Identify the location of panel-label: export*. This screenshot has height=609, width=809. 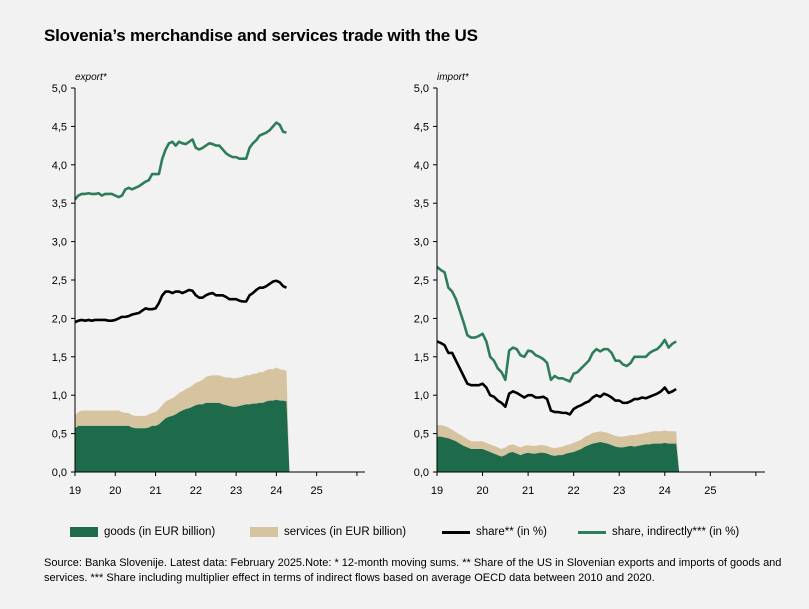
(91, 77).